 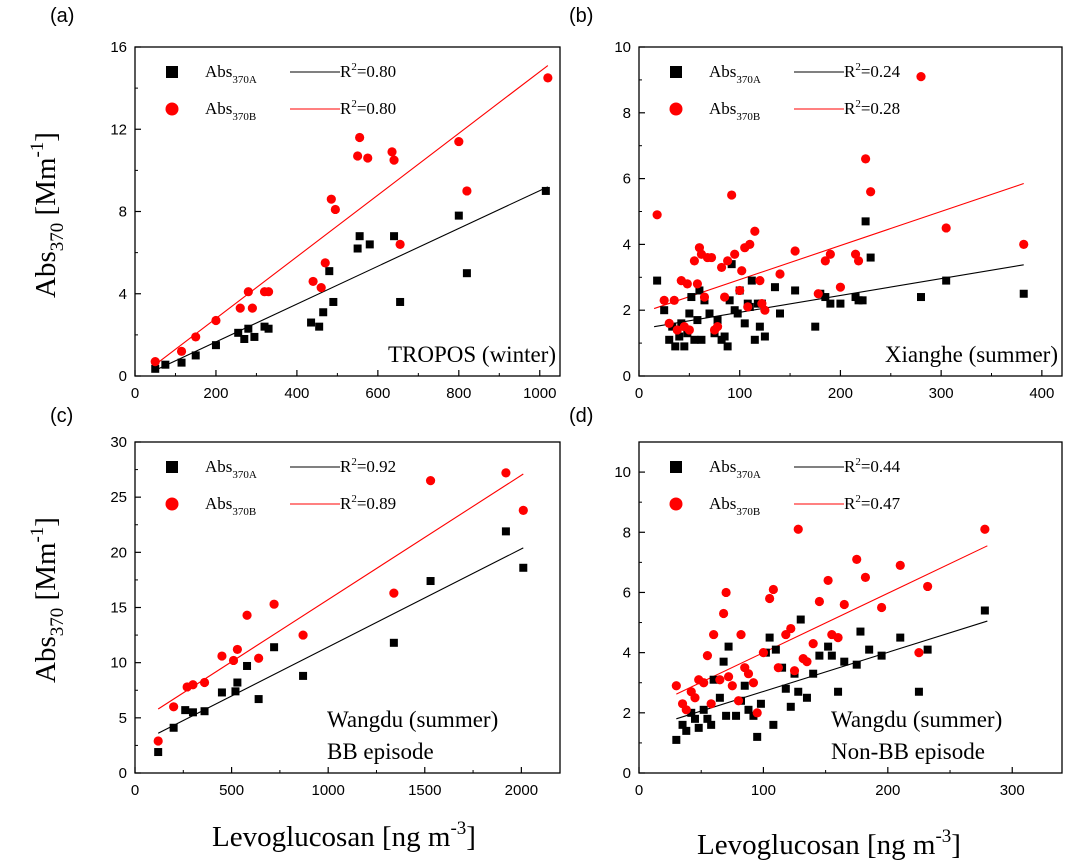 I want to click on panel-annotation: TROPOS (winter), so click(x=472, y=354).